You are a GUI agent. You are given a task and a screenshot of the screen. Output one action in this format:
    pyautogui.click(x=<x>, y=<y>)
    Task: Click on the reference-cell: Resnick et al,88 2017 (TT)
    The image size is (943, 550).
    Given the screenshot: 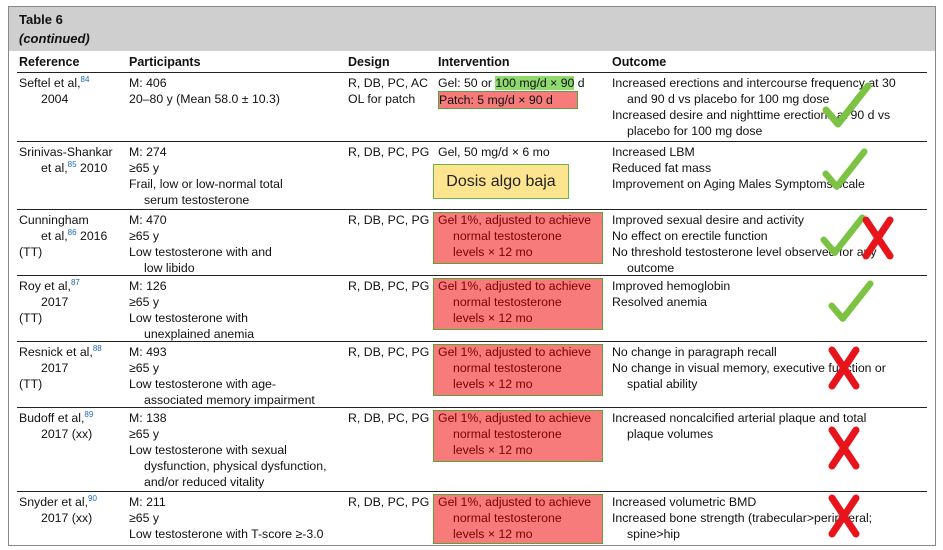 What is the action you would take?
    pyautogui.click(x=60, y=367)
    